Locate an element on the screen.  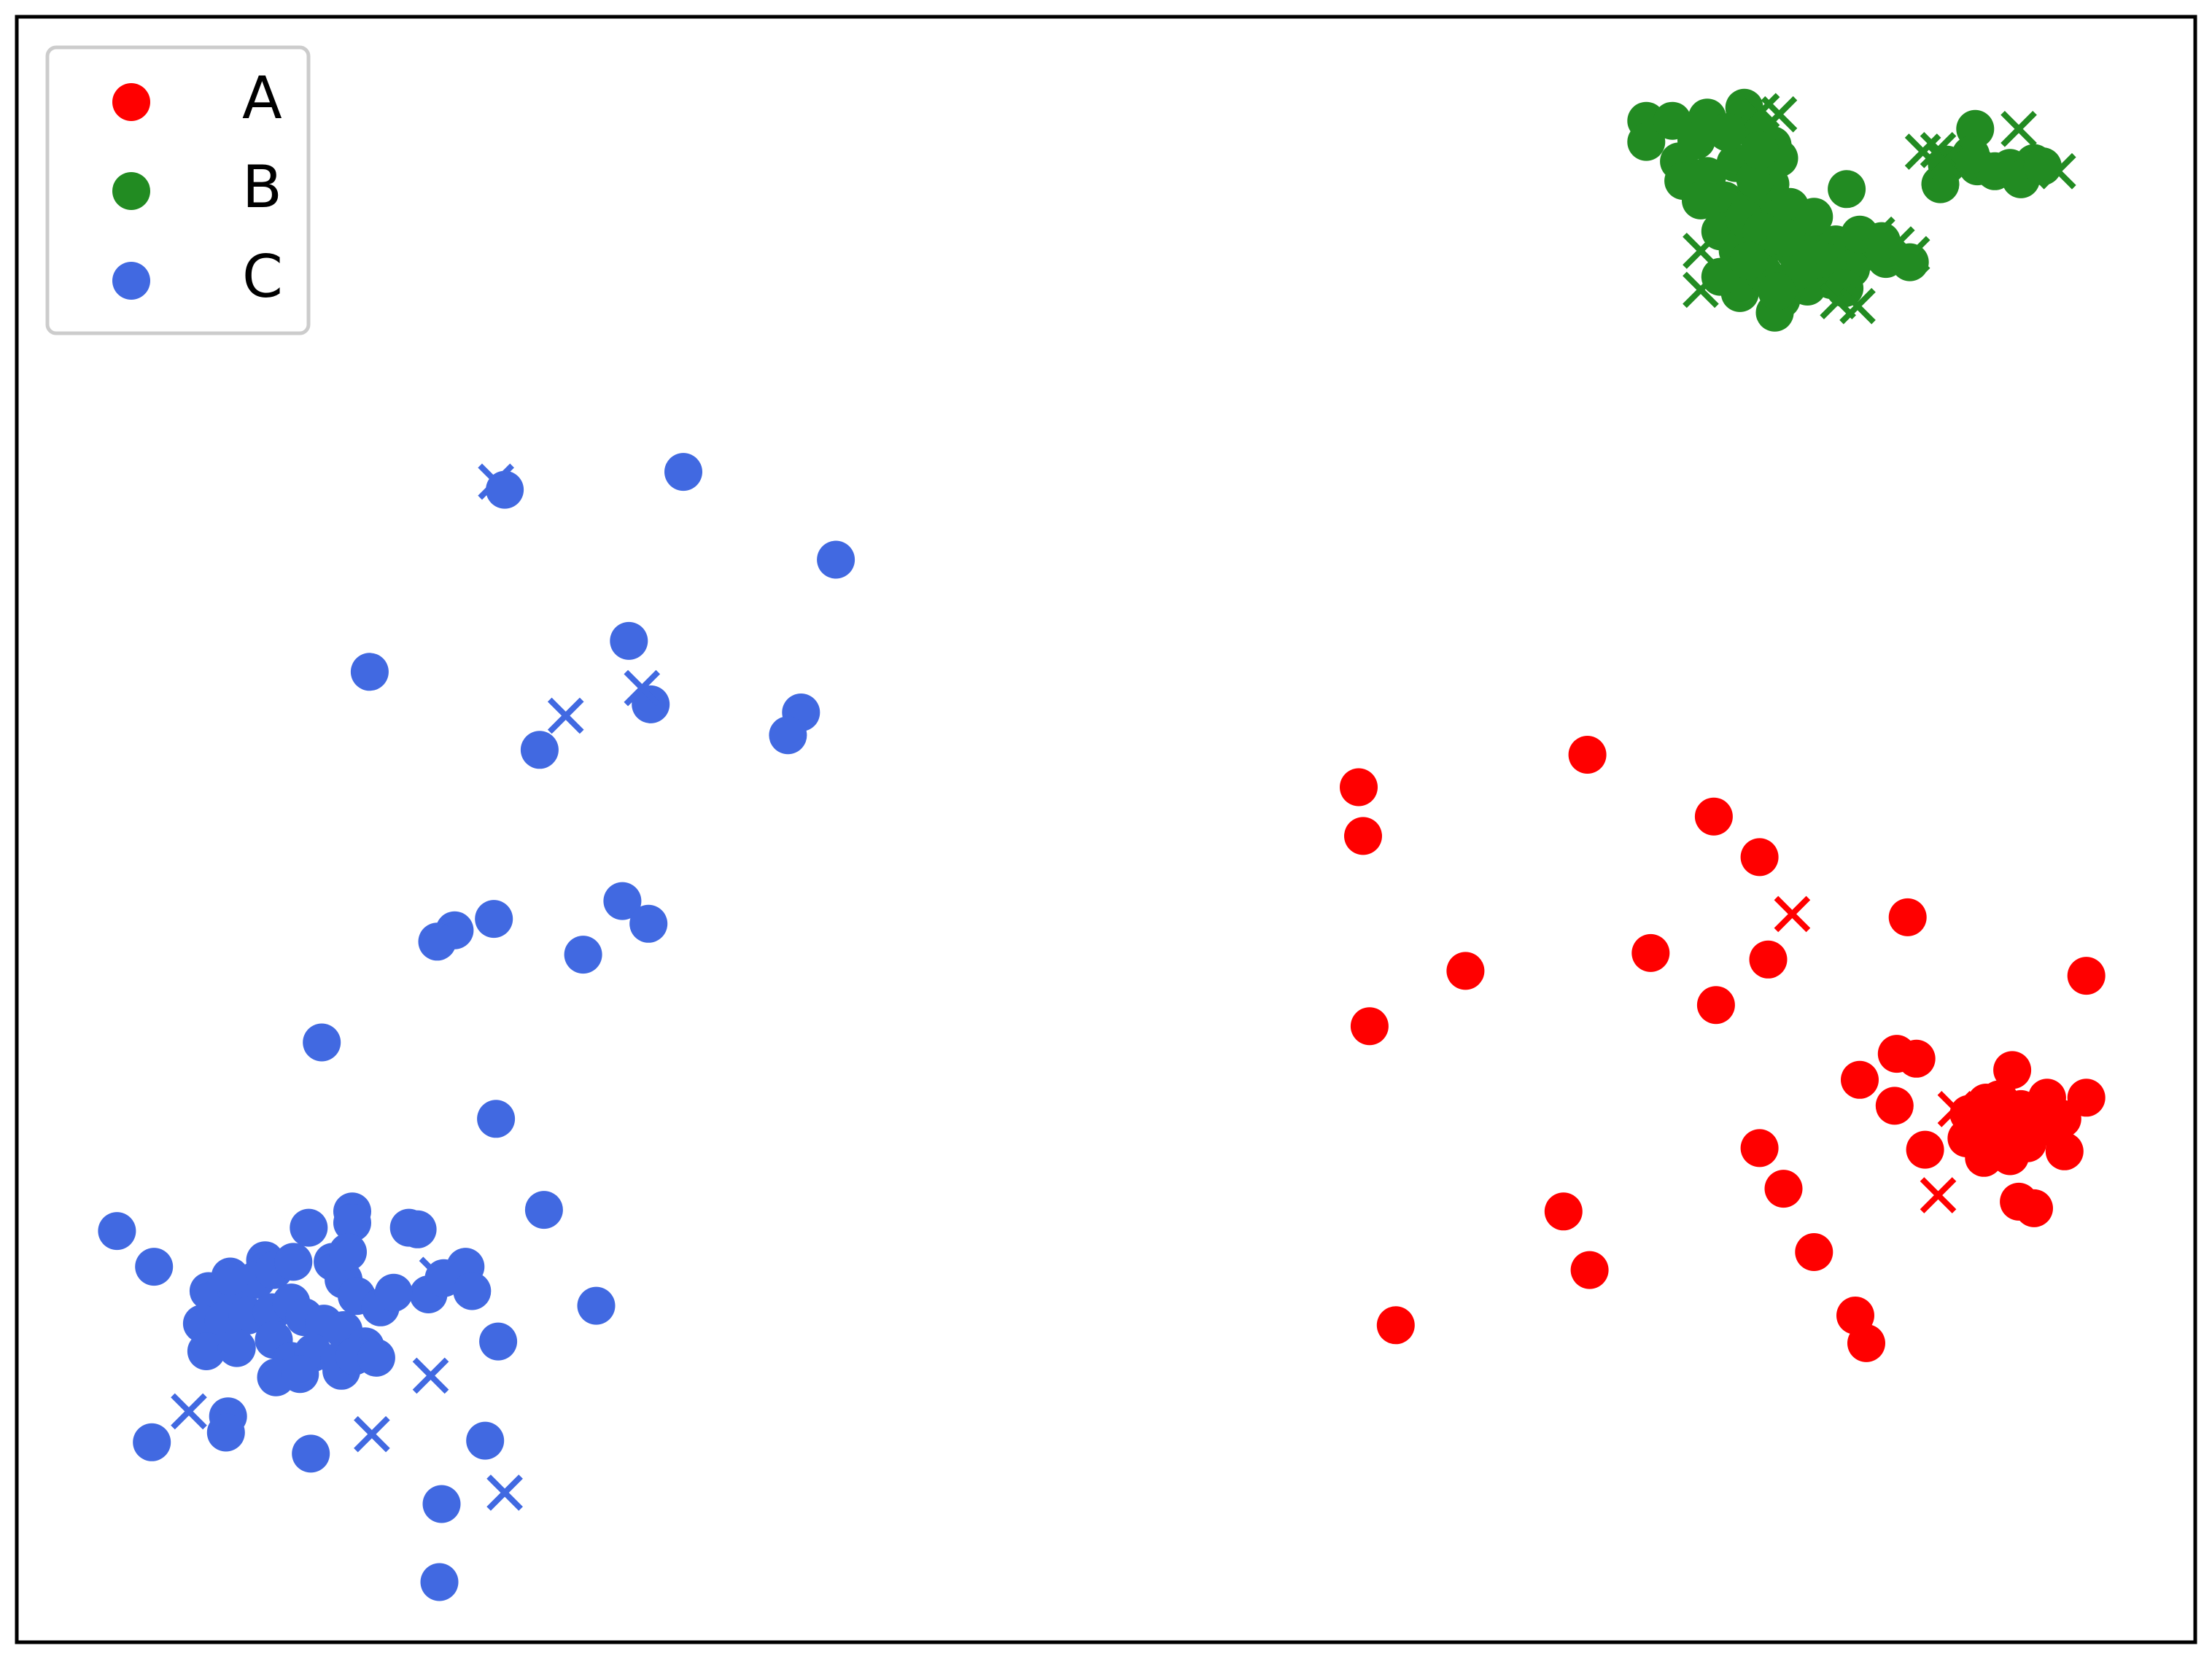
legend: A B C is located at coordinates (178, 190).